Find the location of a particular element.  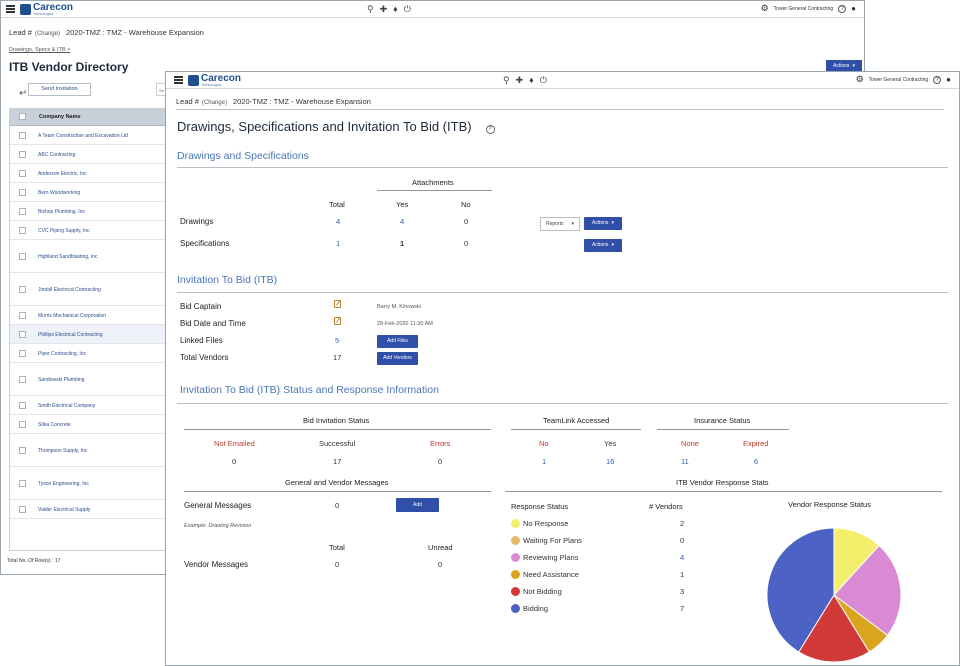

vendor-name: ABC Contracting is located at coordinates (57, 154).